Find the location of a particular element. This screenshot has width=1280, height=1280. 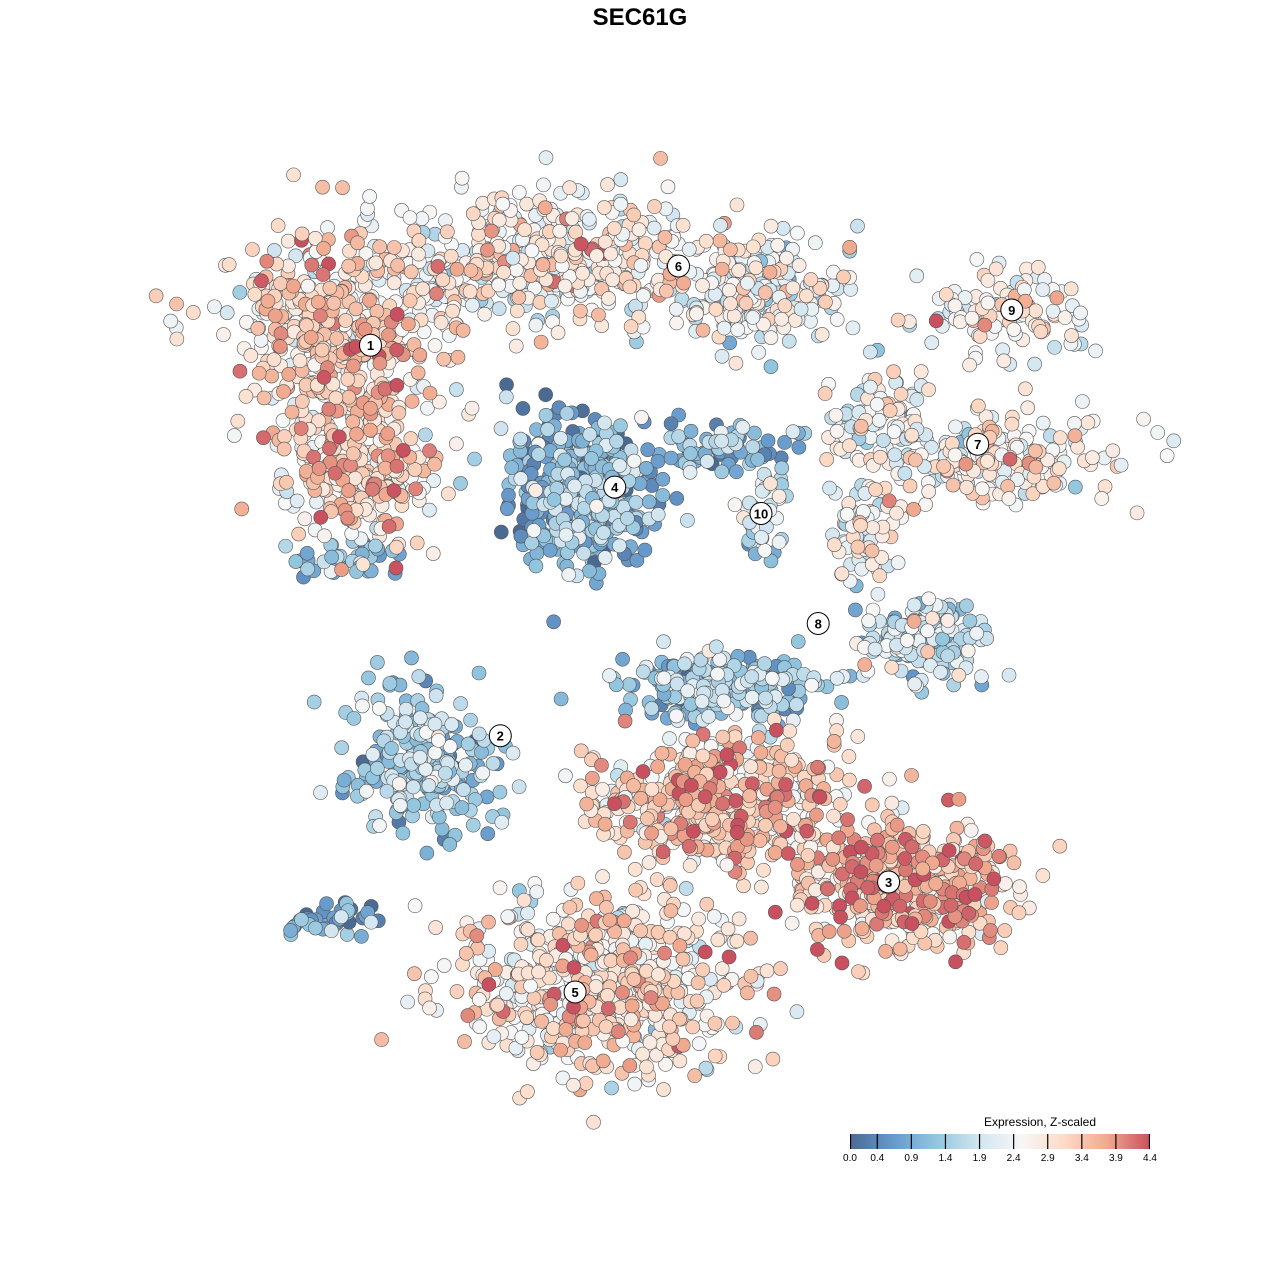

cluster-label-text: 5 is located at coordinates (574, 992).